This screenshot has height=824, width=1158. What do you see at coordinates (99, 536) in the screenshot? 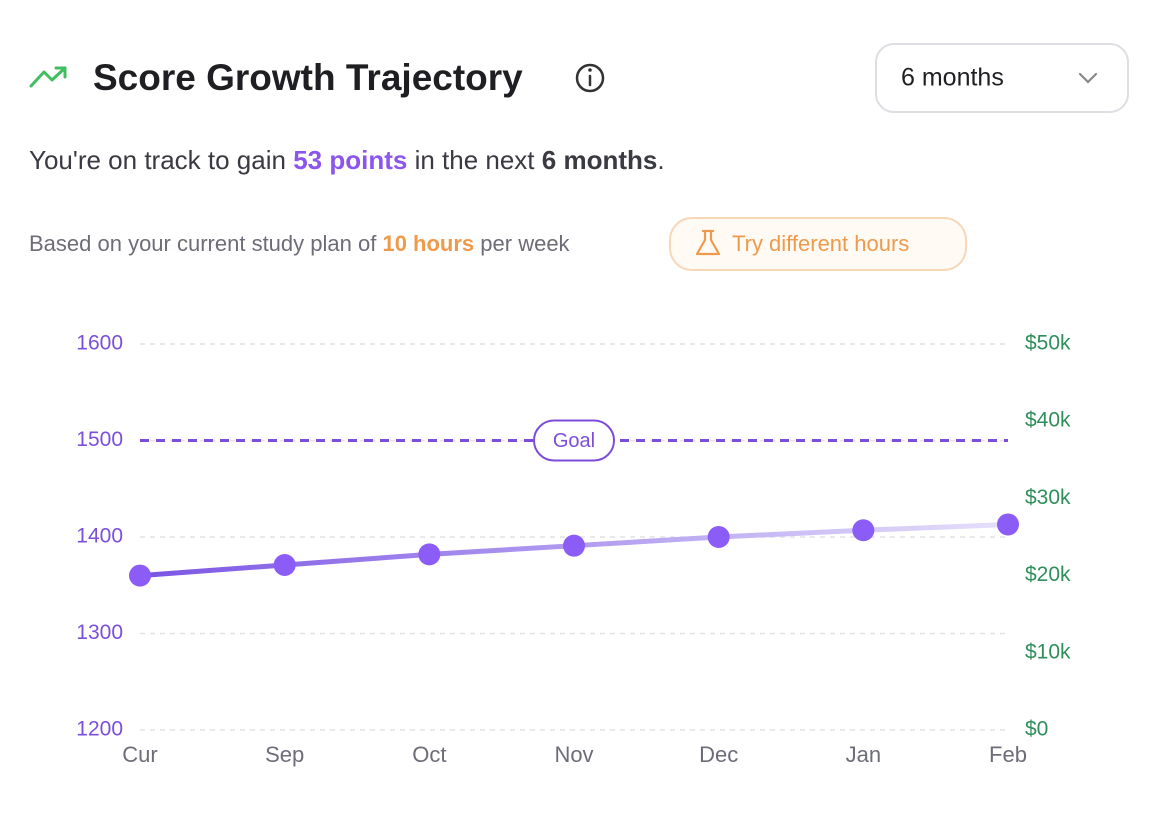
I see `y-tick-label: 1400` at bounding box center [99, 536].